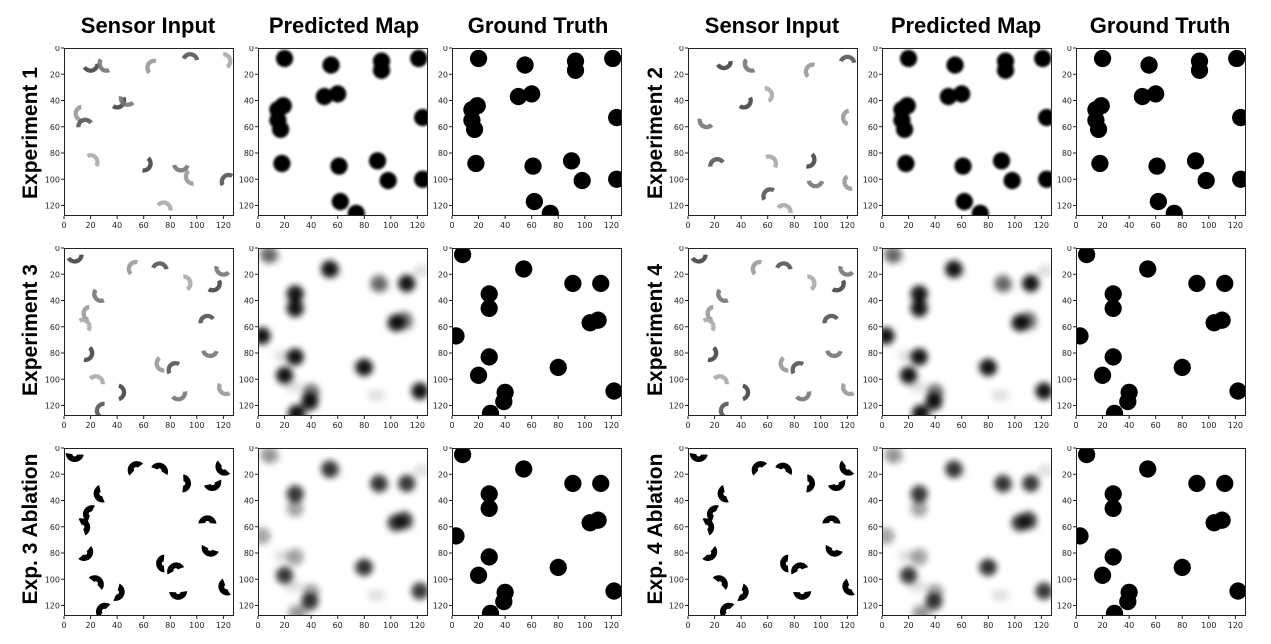 The width and height of the screenshot is (1271, 644). I want to click on col-title-sensor-input-right: Sensor Input, so click(772, 25).